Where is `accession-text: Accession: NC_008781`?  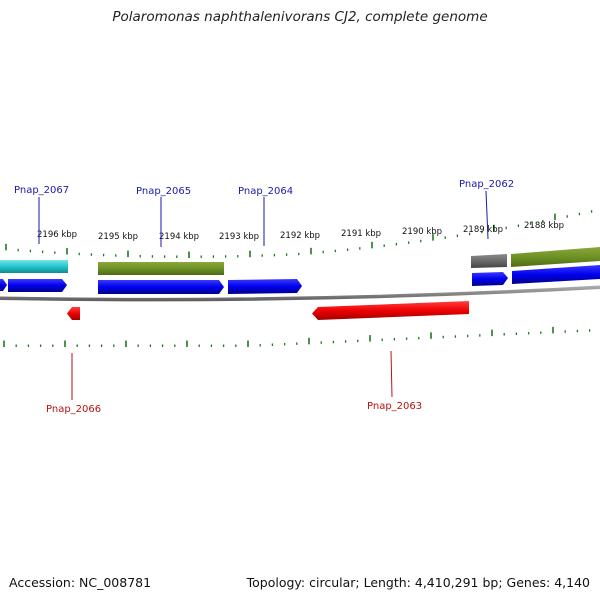
accession-text: Accession: NC_008781 is located at coordinates (80, 582).